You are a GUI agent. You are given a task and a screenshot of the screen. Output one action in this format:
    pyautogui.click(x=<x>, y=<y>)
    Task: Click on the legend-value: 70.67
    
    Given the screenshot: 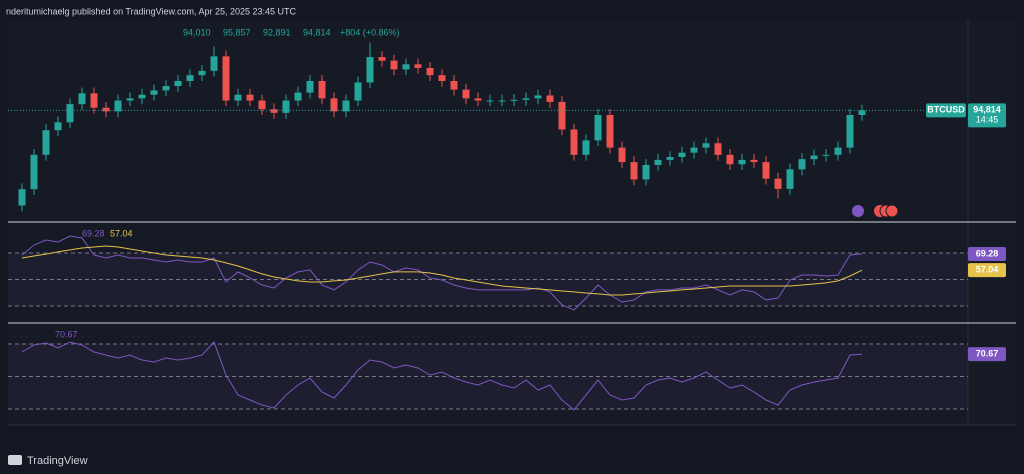 What is the action you would take?
    pyautogui.click(x=66, y=334)
    